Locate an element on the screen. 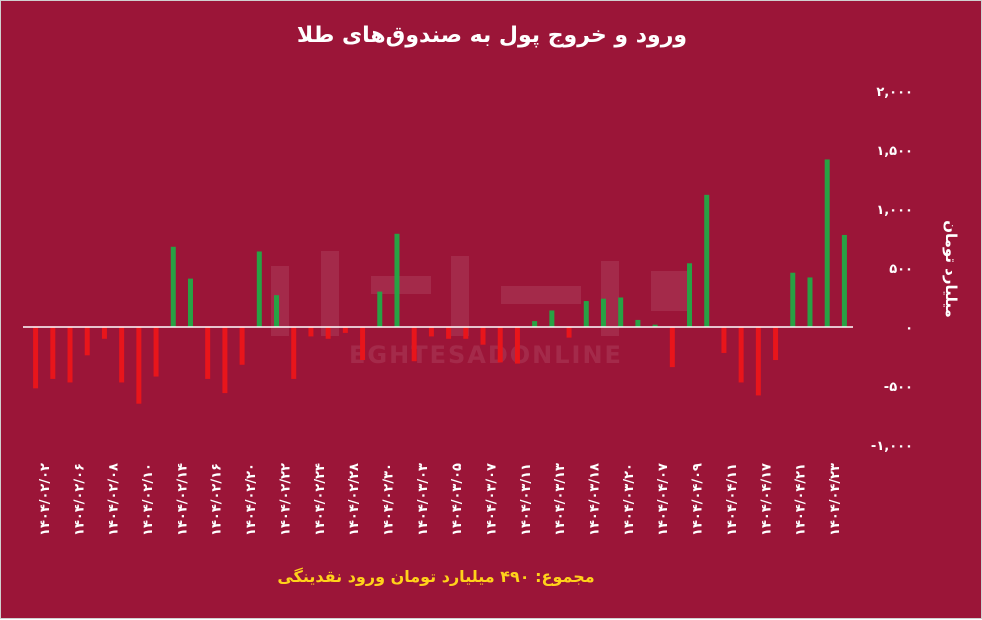 This screenshot has height=620, width=982. y-tick-label: -۵۰۰ is located at coordinates (898, 387).